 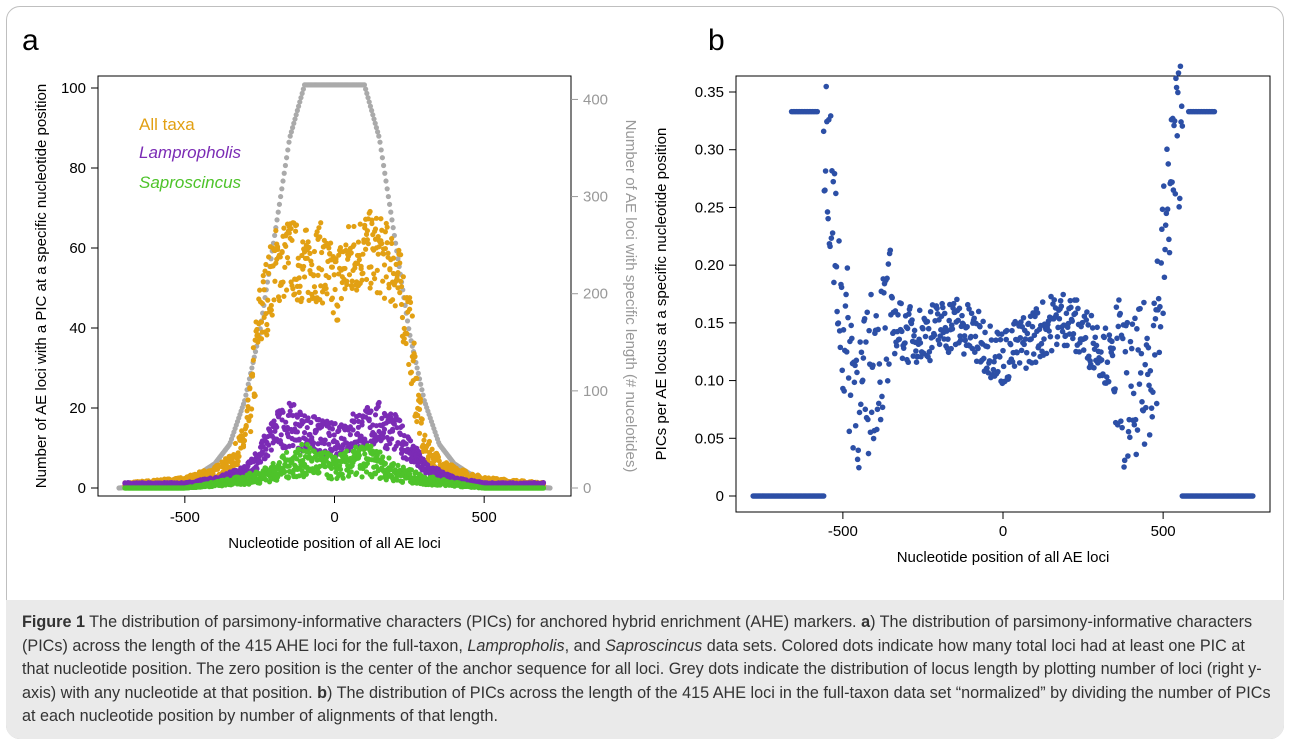 What do you see at coordinates (484, 517) in the screenshot?
I see `x-tick-label-a: 500` at bounding box center [484, 517].